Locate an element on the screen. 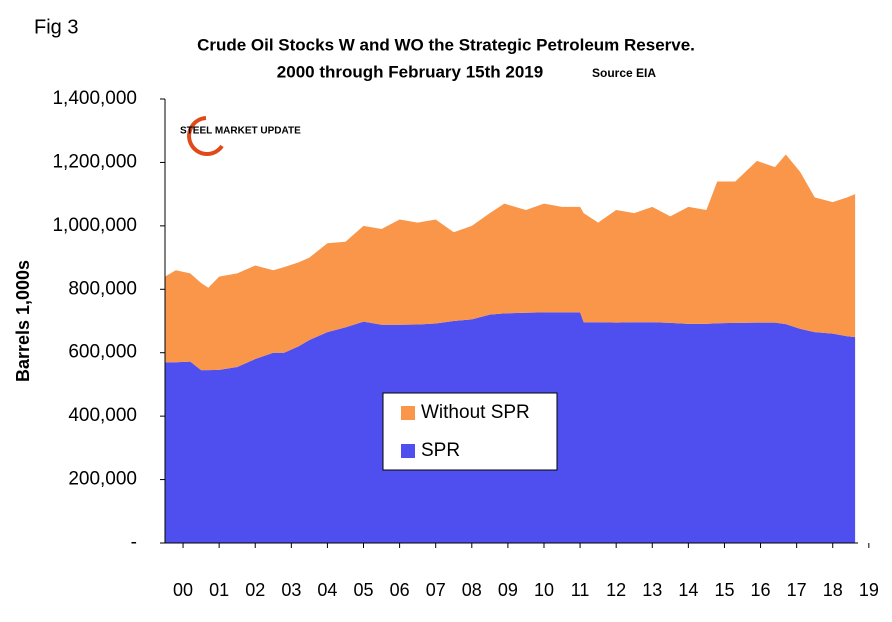 The image size is (892, 622). logo: STEEL MARKET UPDATE is located at coordinates (240, 136).